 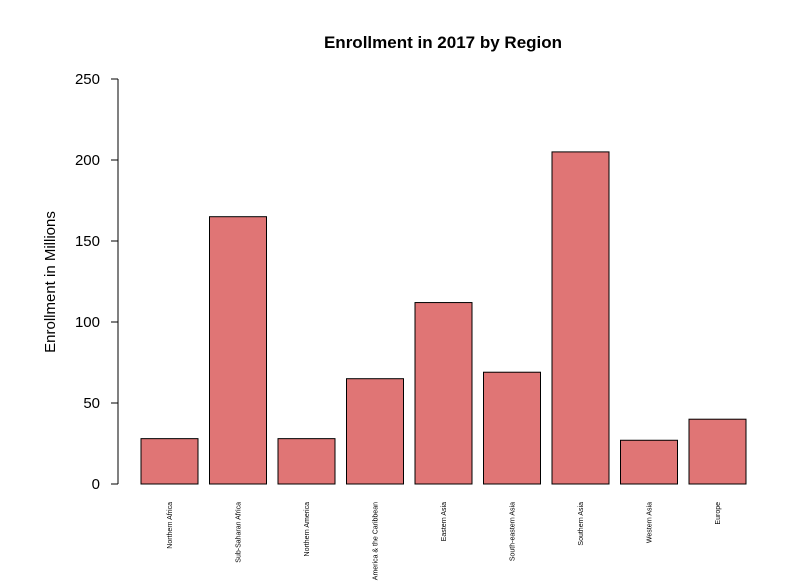 What do you see at coordinates (50, 282) in the screenshot?
I see `y-axis-label: Enrollment in Millions` at bounding box center [50, 282].